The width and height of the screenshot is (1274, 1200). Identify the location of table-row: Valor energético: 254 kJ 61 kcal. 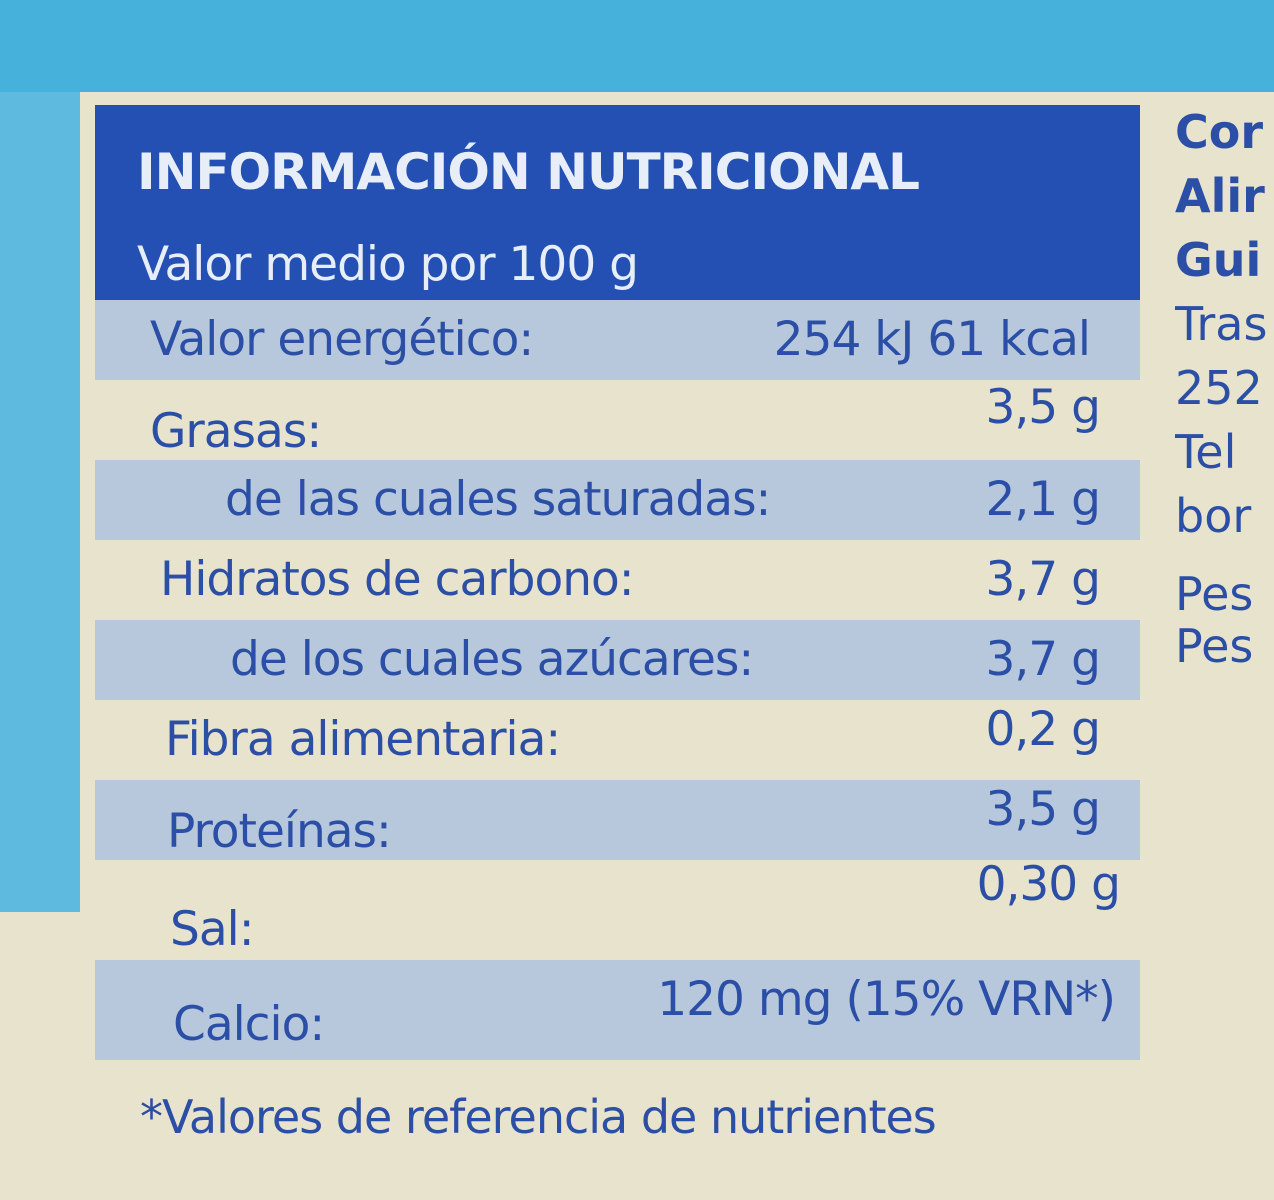
(617, 340).